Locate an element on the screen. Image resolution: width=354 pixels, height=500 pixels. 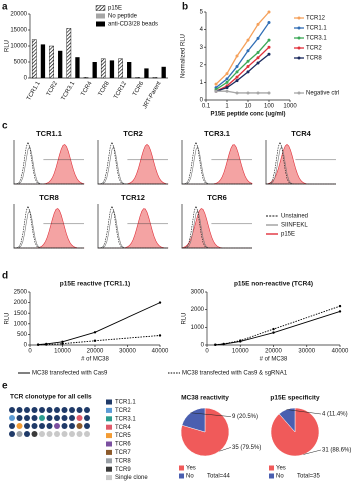
flow-title: TCR6 is located at coordinates (217, 197).